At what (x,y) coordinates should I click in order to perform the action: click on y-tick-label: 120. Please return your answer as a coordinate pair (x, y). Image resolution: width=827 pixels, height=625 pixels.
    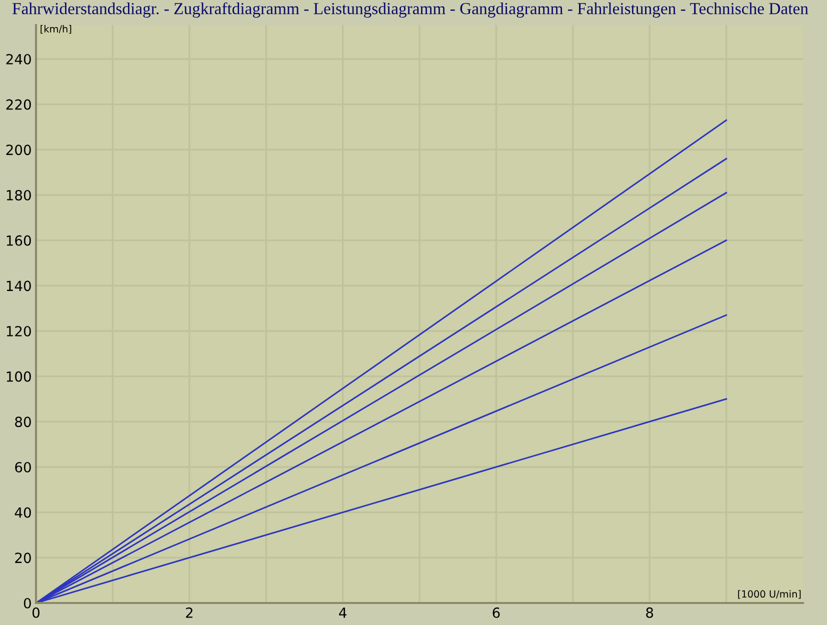
    Looking at the image, I should click on (18, 331).